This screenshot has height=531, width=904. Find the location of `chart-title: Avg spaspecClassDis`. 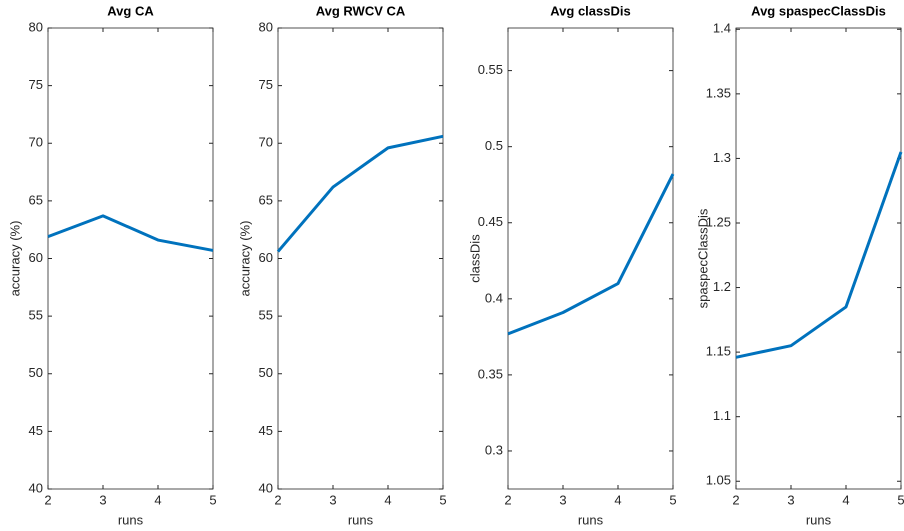

chart-title: Avg spaspecClassDis is located at coordinates (818, 10).